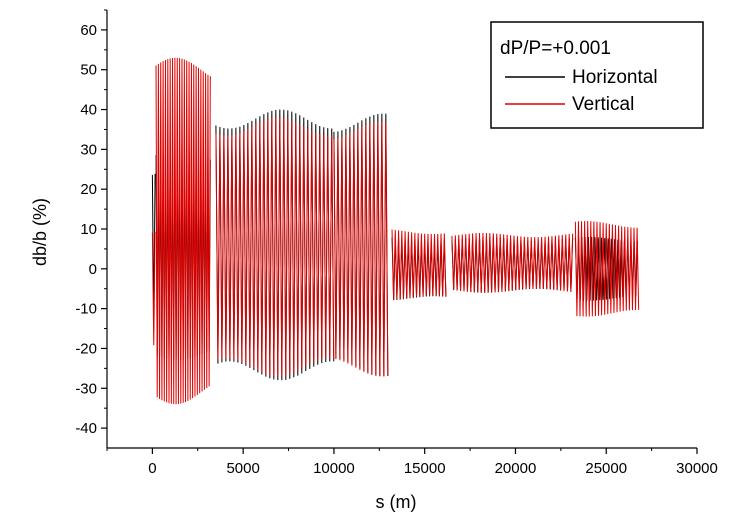 The image size is (736, 517). What do you see at coordinates (555, 48) in the screenshot?
I see `legend-title: dP/P=+0.001` at bounding box center [555, 48].